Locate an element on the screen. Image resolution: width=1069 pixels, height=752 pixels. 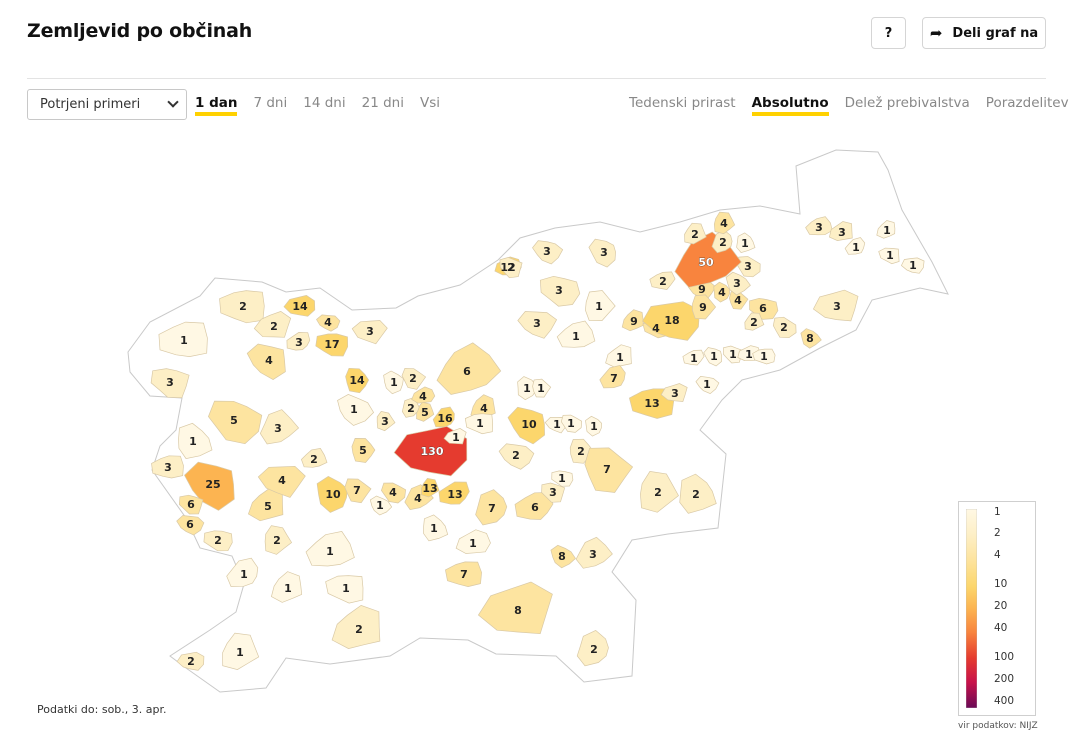
tab-1-dan: 1 dan is located at coordinates (216, 105).